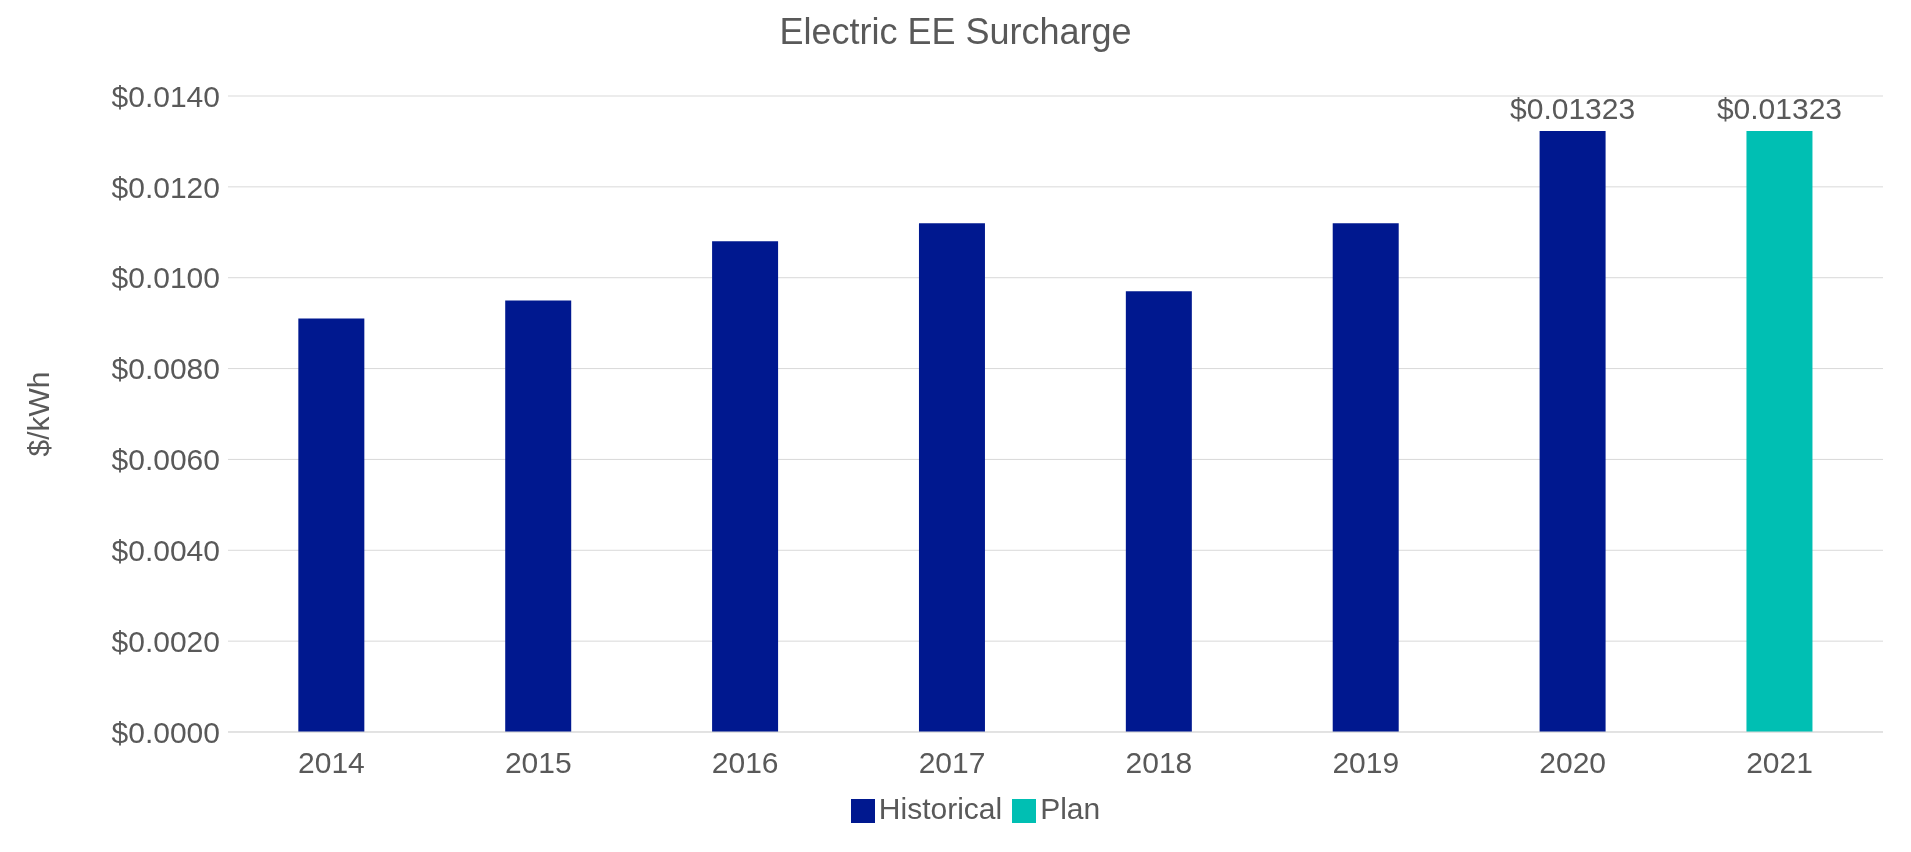 The height and width of the screenshot is (852, 1911). I want to click on y-tick-label: $0.0140, so click(165, 96).